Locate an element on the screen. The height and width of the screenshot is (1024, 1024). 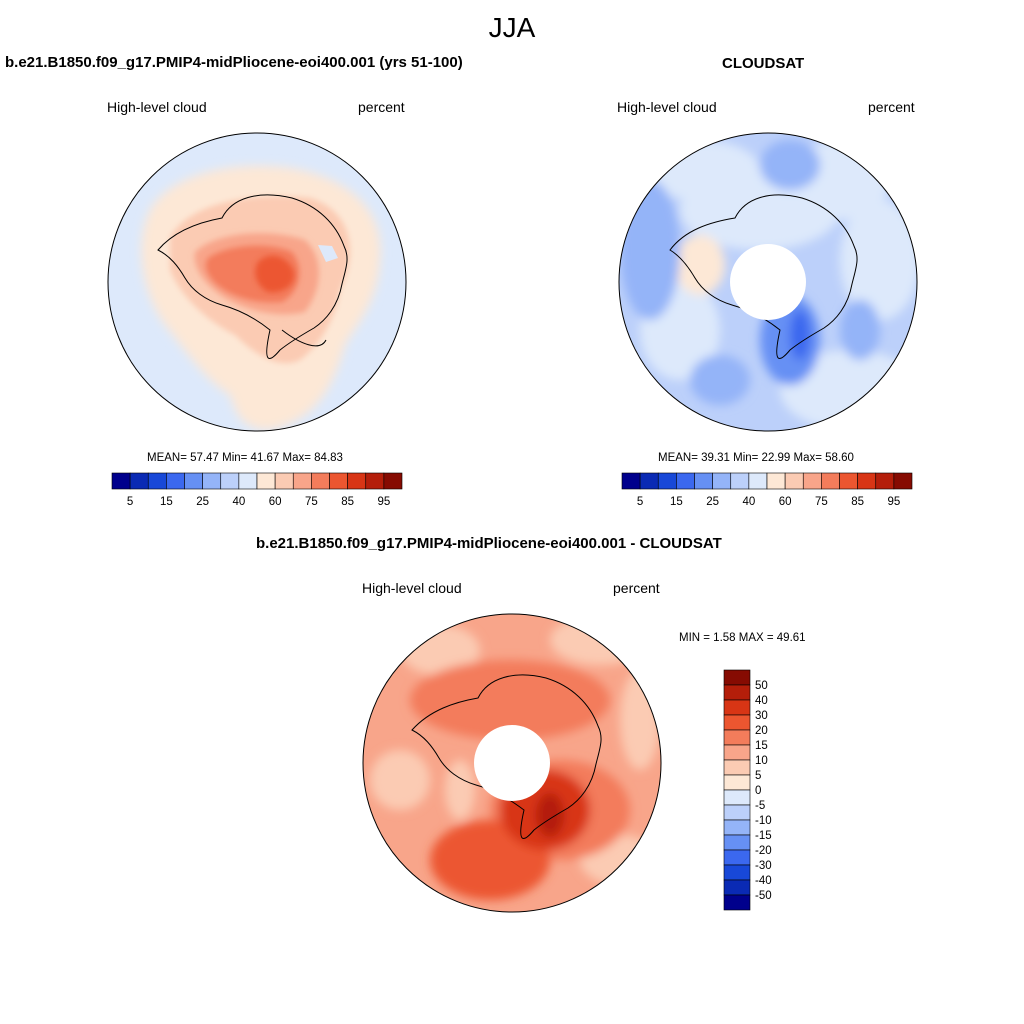
colorbar-tick-label: 10 is located at coordinates (761, 761).